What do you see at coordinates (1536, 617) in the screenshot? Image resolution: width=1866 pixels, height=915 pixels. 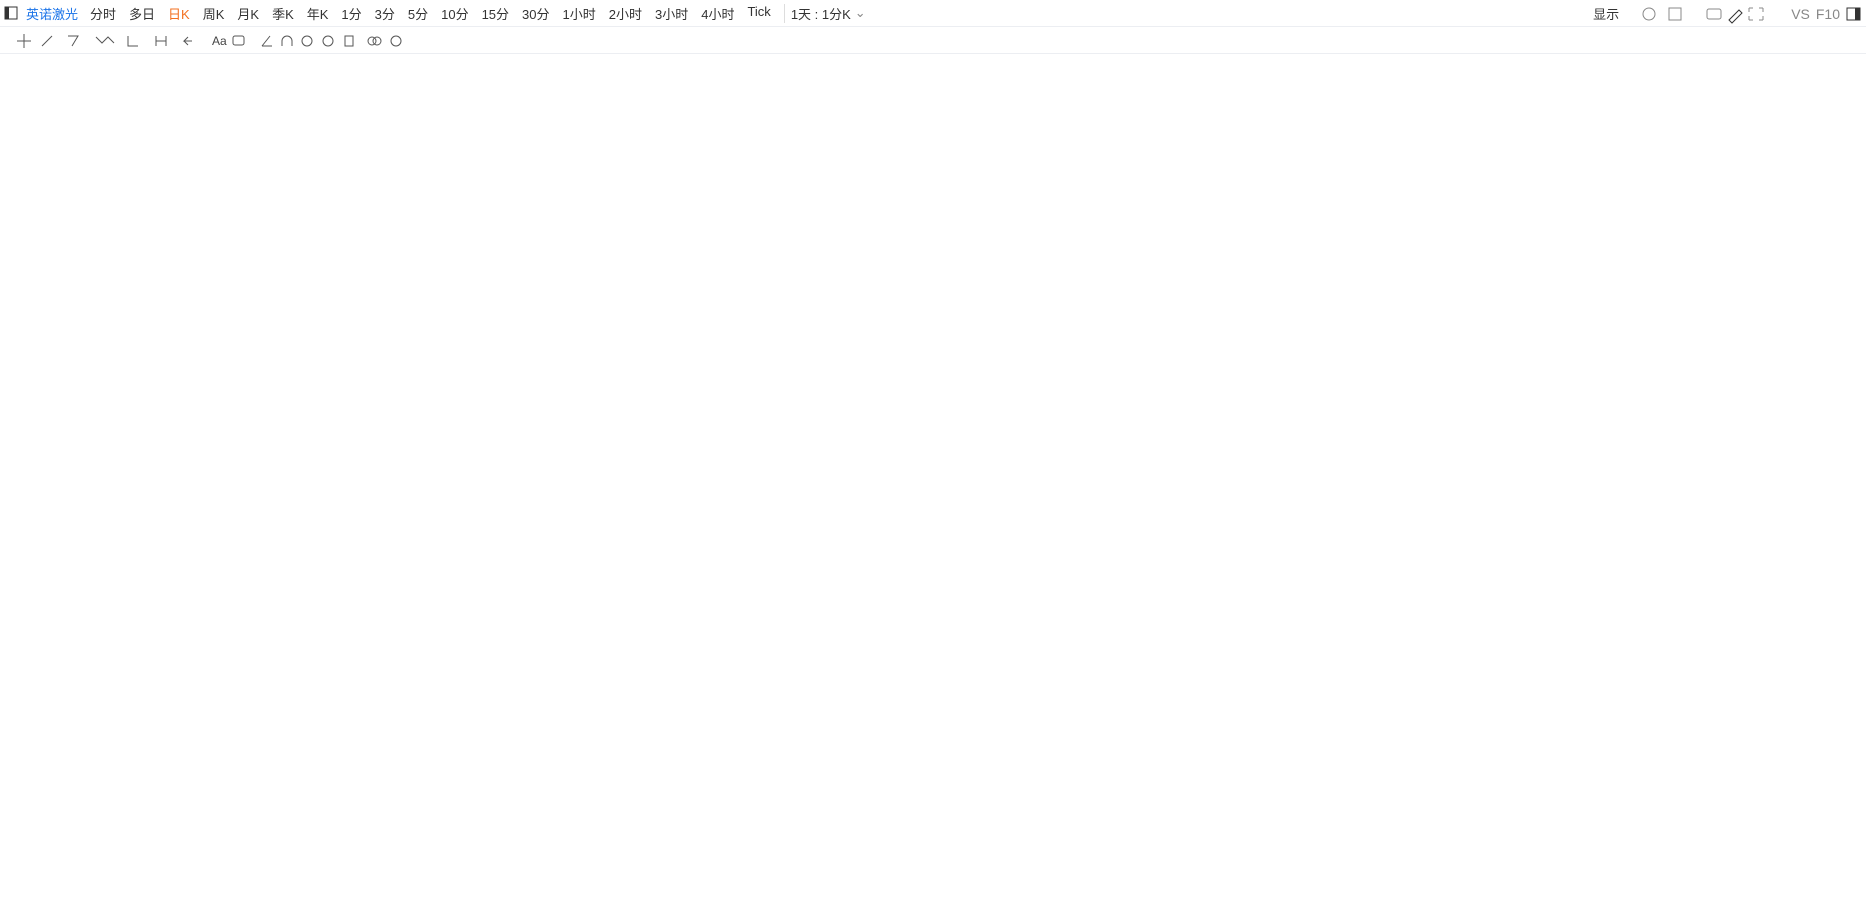 I see `y-tick-label-right: 18.15` at bounding box center [1536, 617].